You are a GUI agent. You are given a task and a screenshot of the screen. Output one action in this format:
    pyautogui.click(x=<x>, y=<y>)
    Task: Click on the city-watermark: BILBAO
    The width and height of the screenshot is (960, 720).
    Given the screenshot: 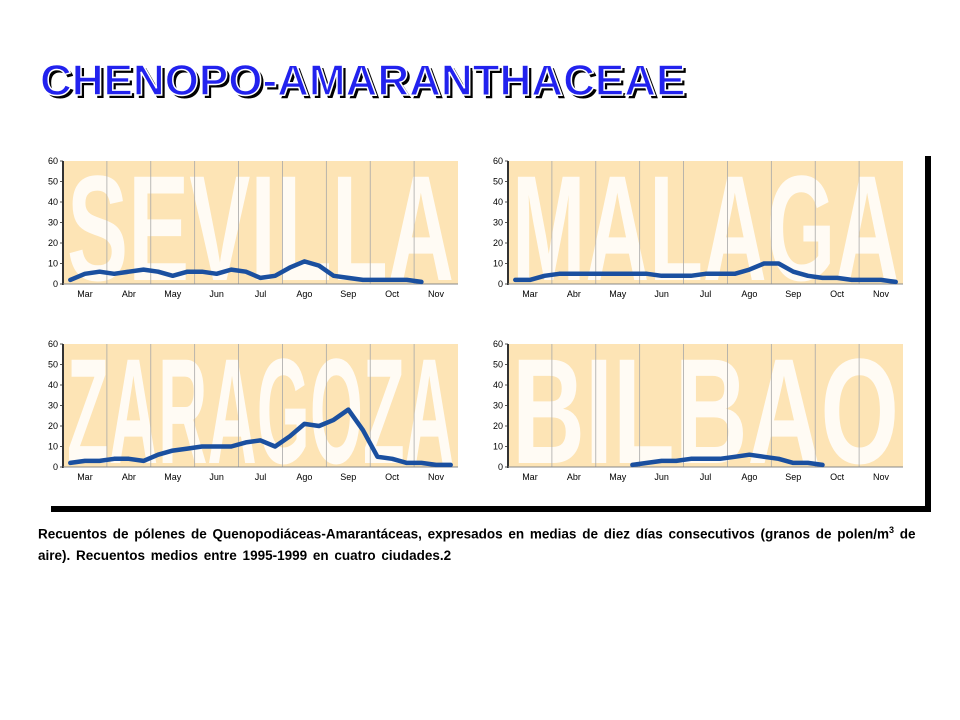 What is the action you would take?
    pyautogui.click(x=705, y=411)
    